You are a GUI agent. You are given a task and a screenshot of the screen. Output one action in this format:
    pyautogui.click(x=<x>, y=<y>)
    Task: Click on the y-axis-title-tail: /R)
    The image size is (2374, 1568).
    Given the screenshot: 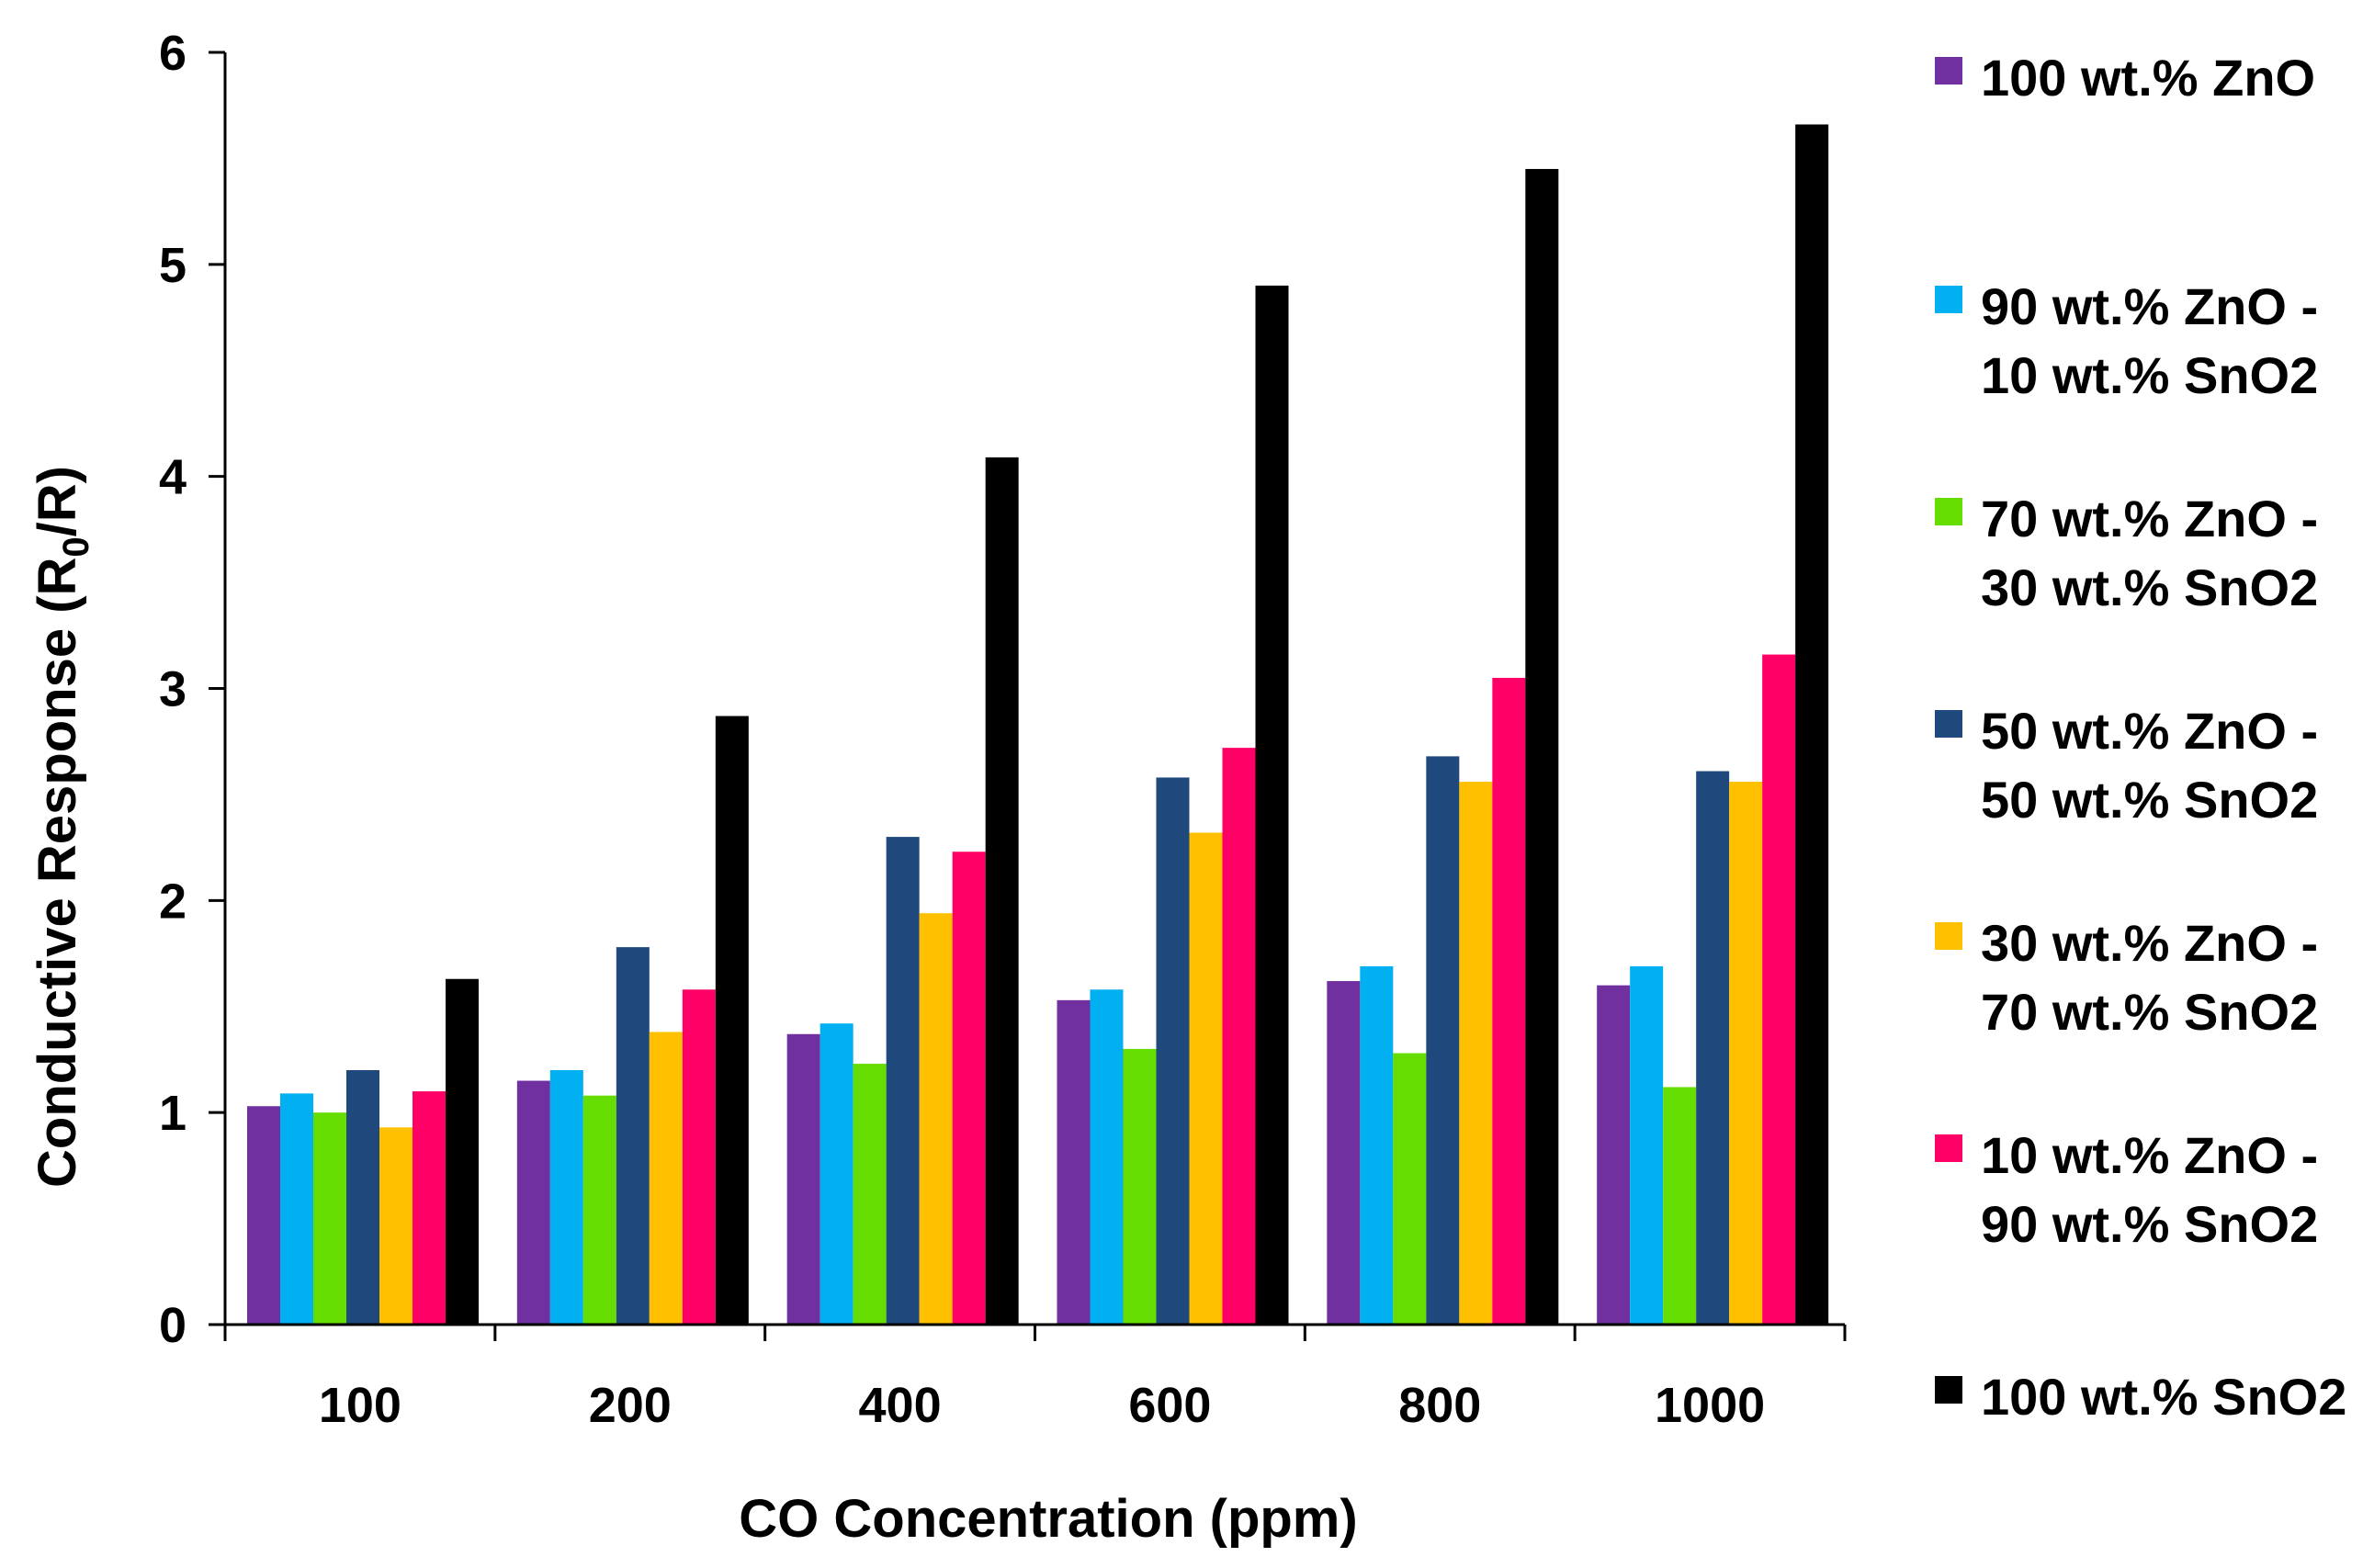 What is the action you would take?
    pyautogui.click(x=57, y=501)
    